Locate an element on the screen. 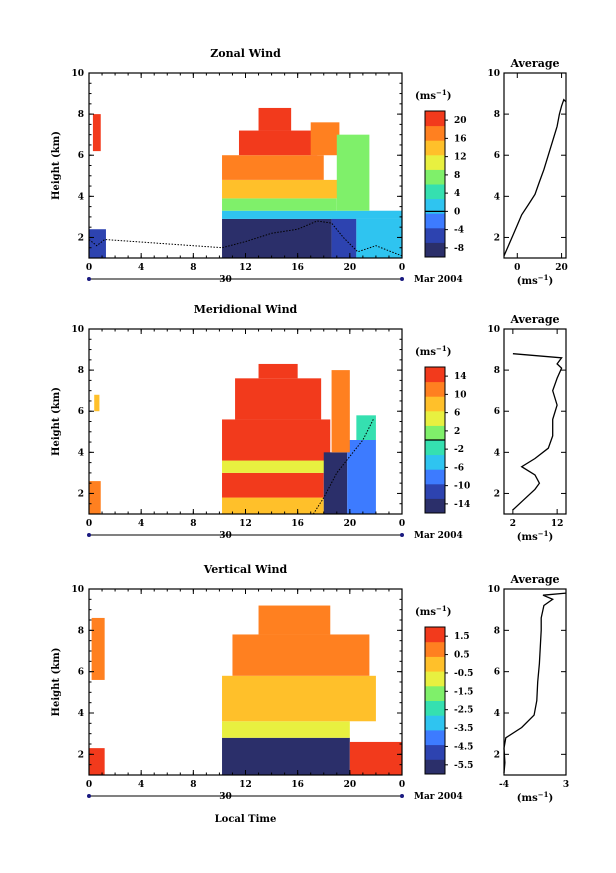 The height and width of the screenshot is (873, 616). average-x-tick-label: 3 is located at coordinates (566, 785).